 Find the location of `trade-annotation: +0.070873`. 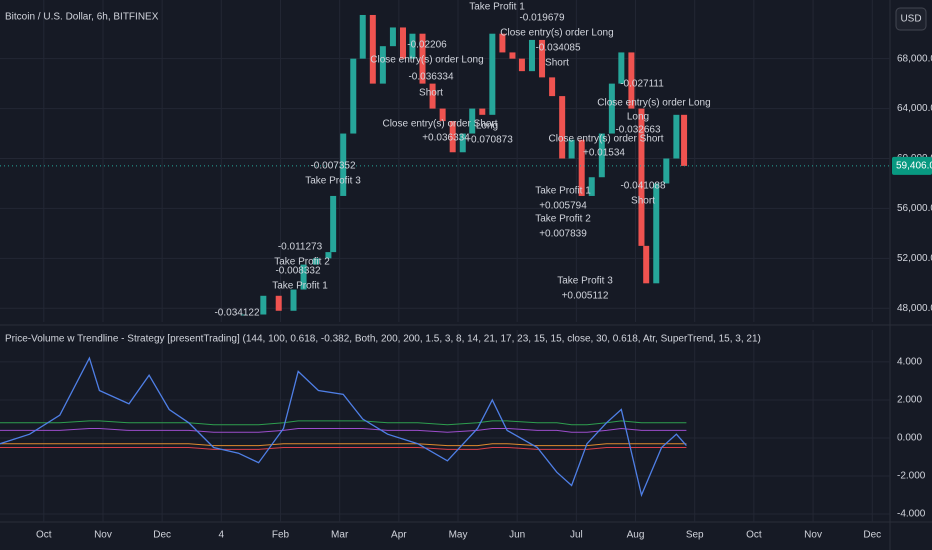

trade-annotation: +0.070873 is located at coordinates (489, 140).